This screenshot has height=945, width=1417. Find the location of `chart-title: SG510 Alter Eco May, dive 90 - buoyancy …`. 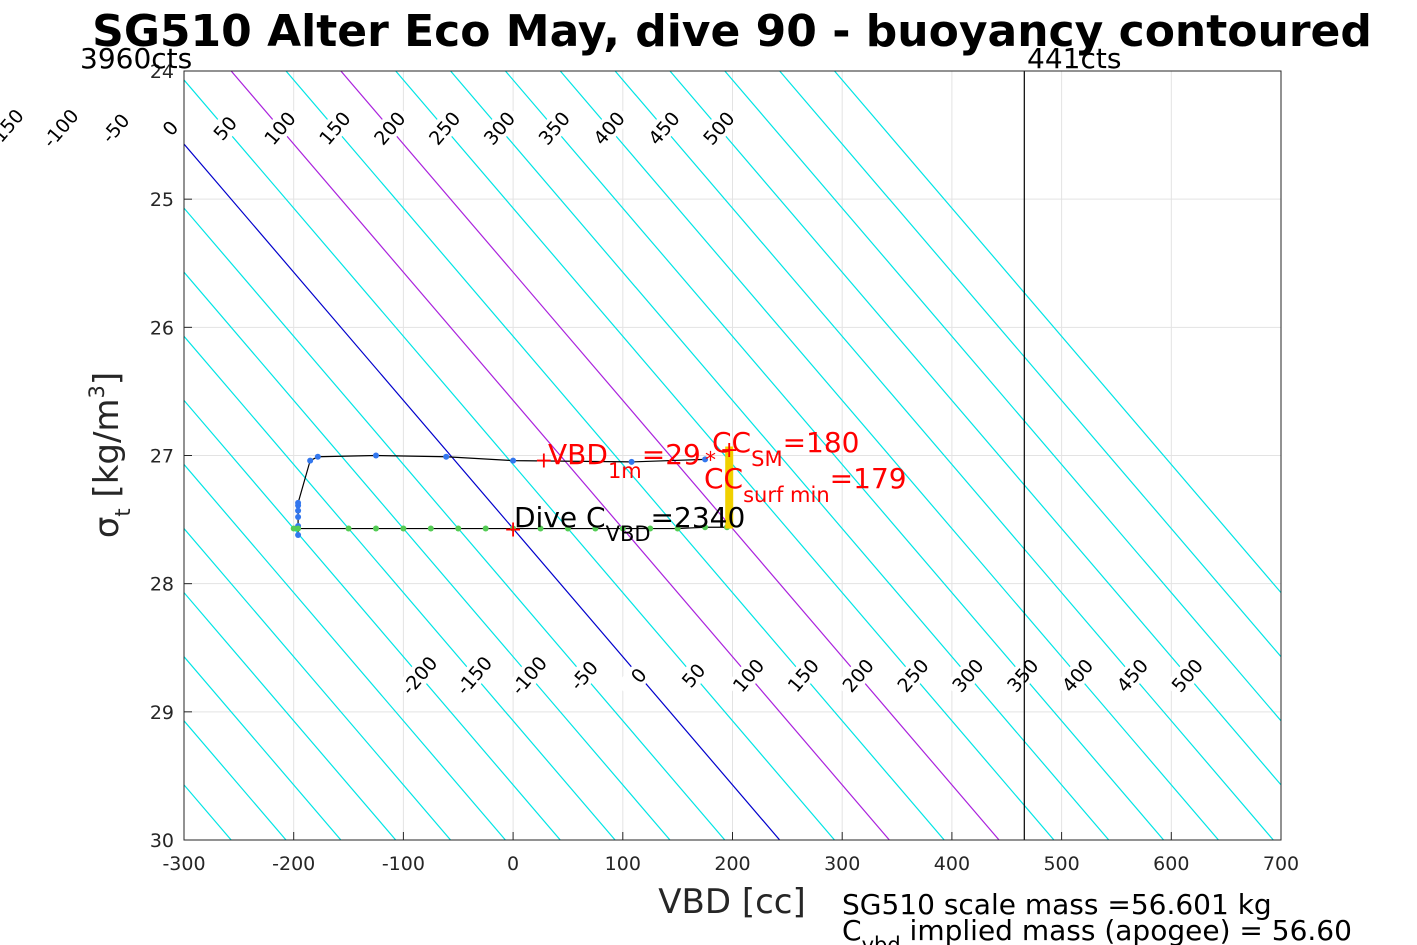

chart-title: SG510 Alter Eco May, dive 90 - buoyancy … is located at coordinates (732, 31).